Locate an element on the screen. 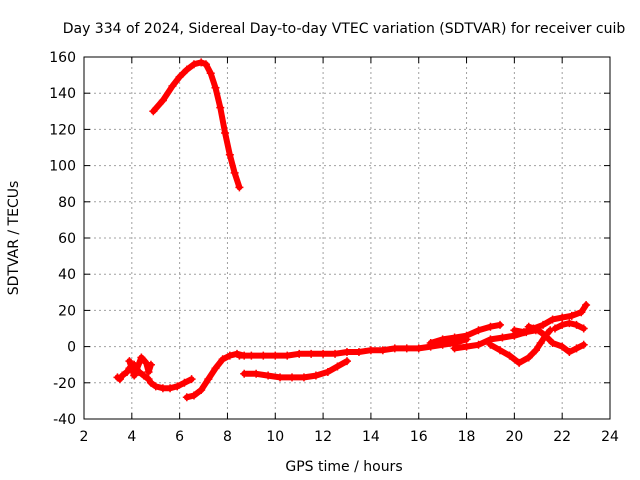 Image resolution: width=640 pixels, height=480 pixels. y-tick-label: -40 is located at coordinates (64, 420).